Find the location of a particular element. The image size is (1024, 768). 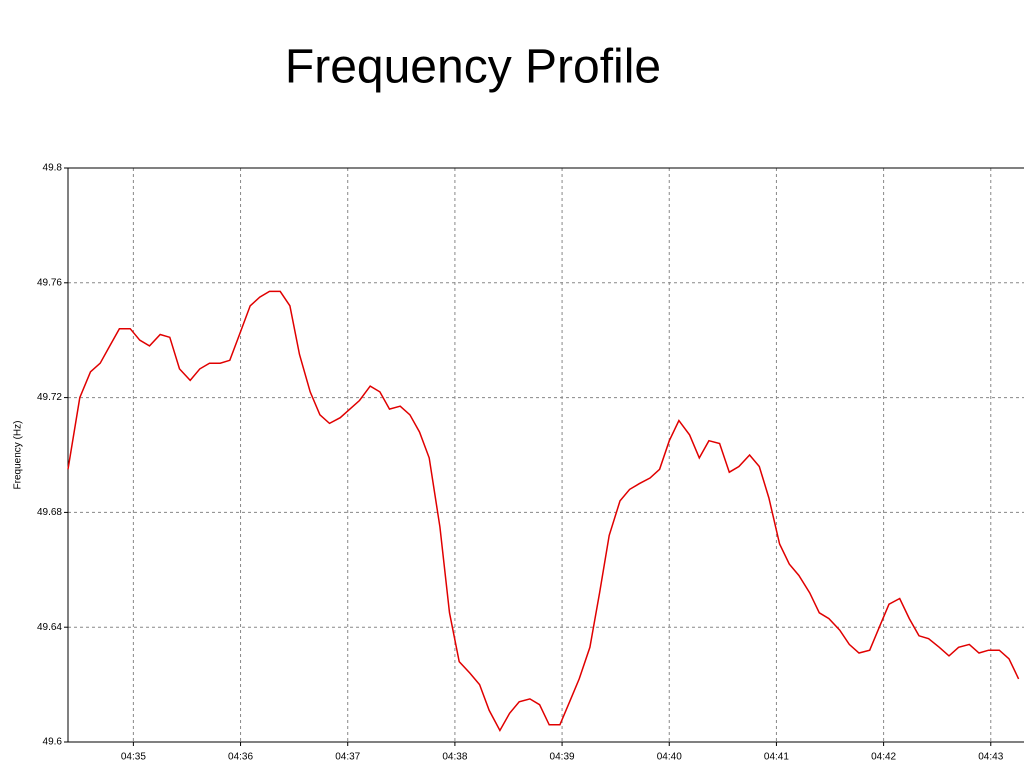

x-tick-label: 04:39 is located at coordinates (562, 757).